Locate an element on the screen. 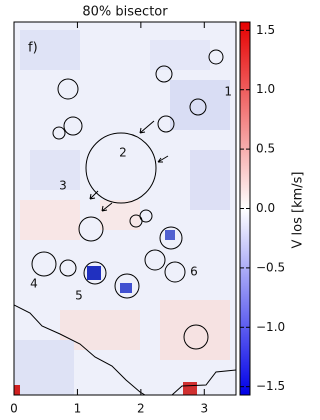 This screenshot has width=320, height=420. x-tick-label: 2 is located at coordinates (141, 409).